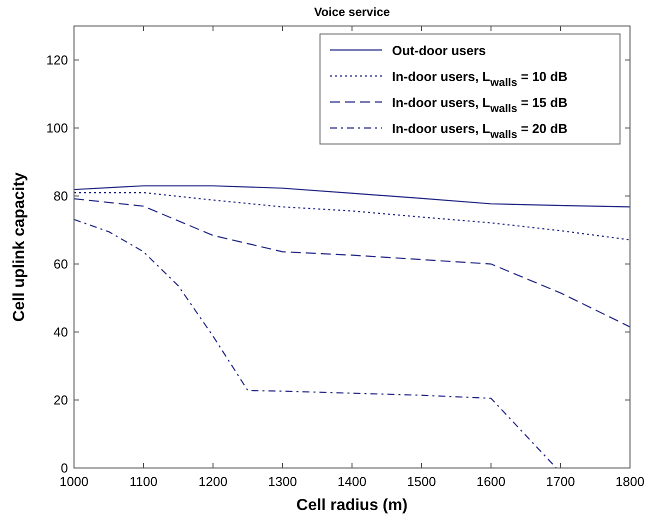  I want to click on x-tick-label: 1300, so click(282, 481).